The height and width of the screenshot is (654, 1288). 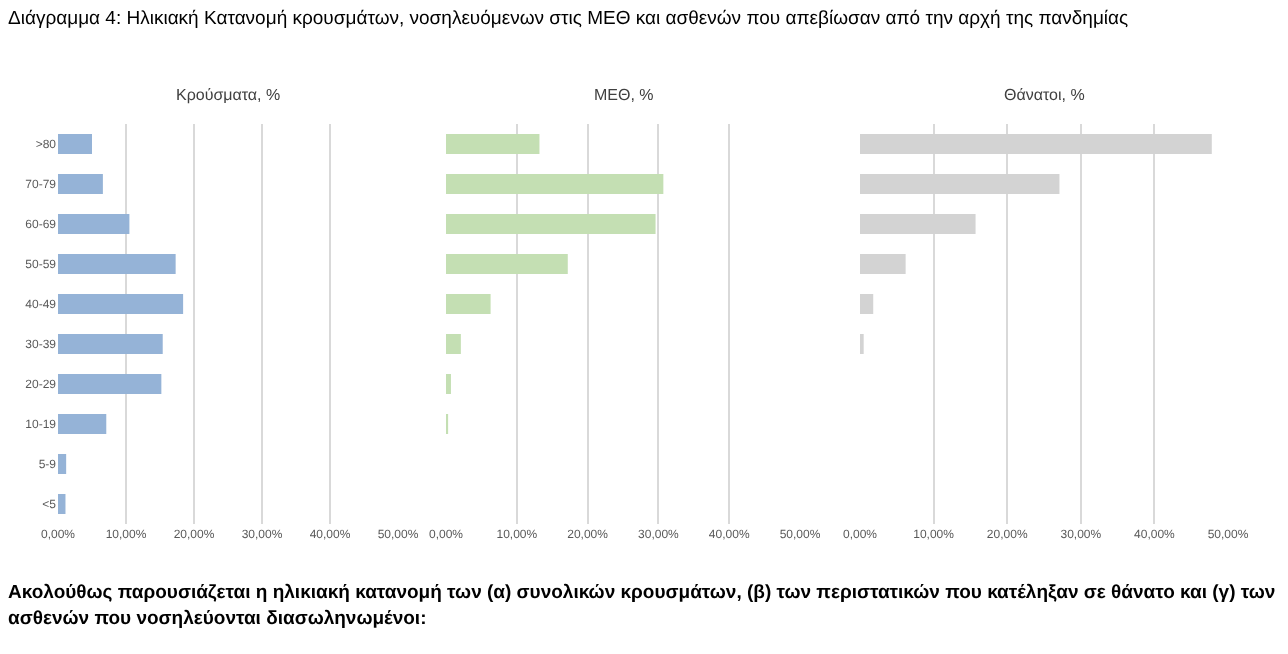 What do you see at coordinates (569, 19) in the screenshot?
I see `text: Διάγραμμα 4: Ηλικιακή Κατανομή κρουσμάτων, νοσηλευόμενων στις ΜΕΘ και ασθενών που απεβίωσαν από την αρχή της πανδημίας` at bounding box center [569, 19].